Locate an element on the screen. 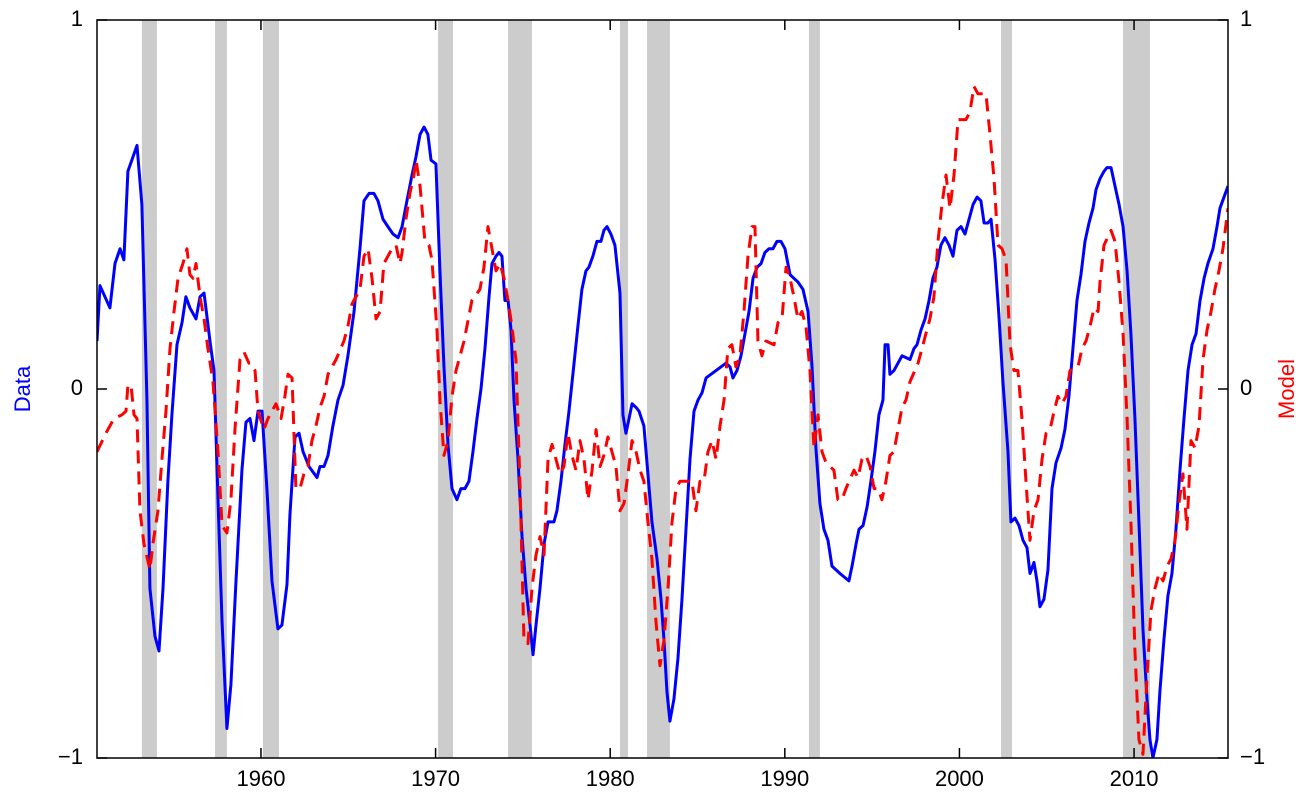  y-tick-label: 0 is located at coordinates (77, 387).